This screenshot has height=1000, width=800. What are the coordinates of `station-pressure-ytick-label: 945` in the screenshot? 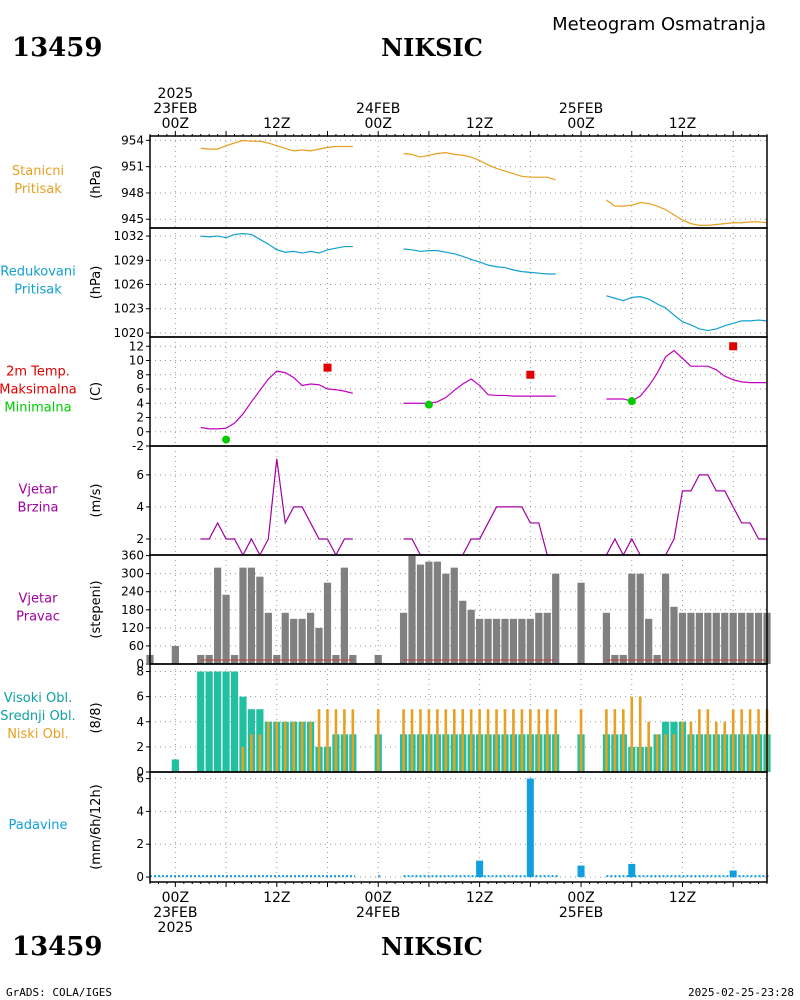 It's located at (132, 219).